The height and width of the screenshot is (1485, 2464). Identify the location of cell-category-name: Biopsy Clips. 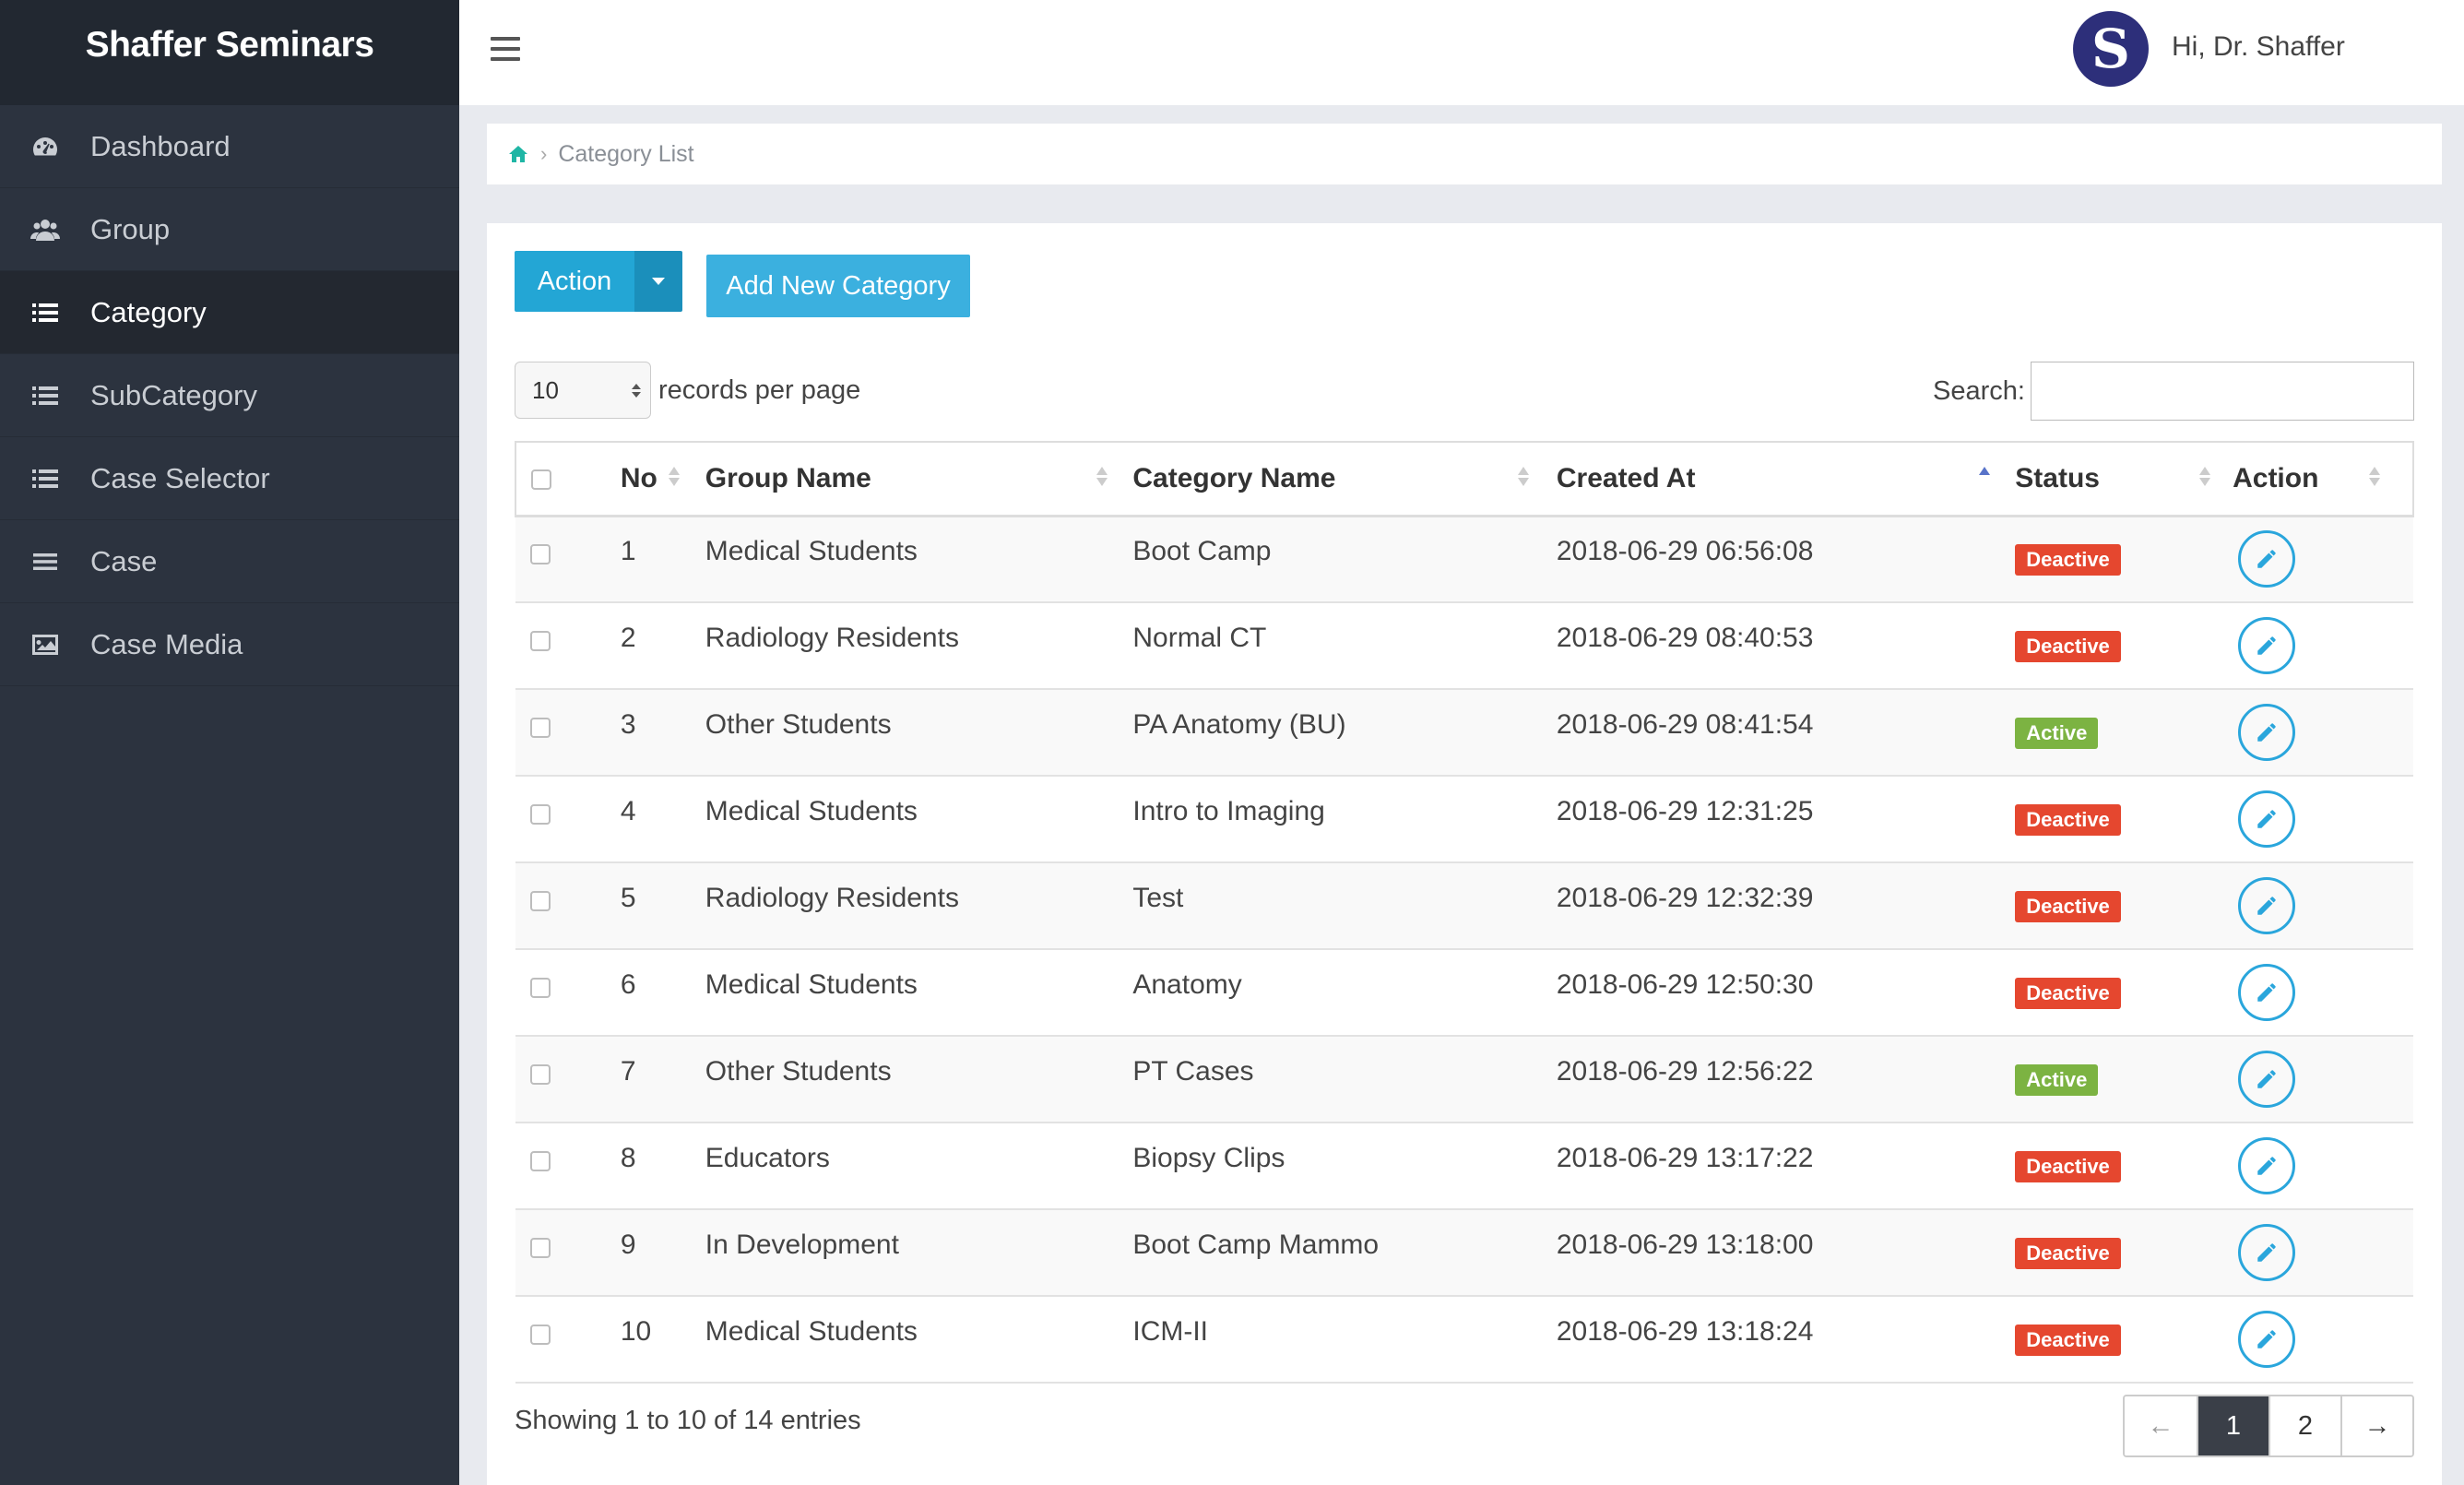
(1345, 1166).